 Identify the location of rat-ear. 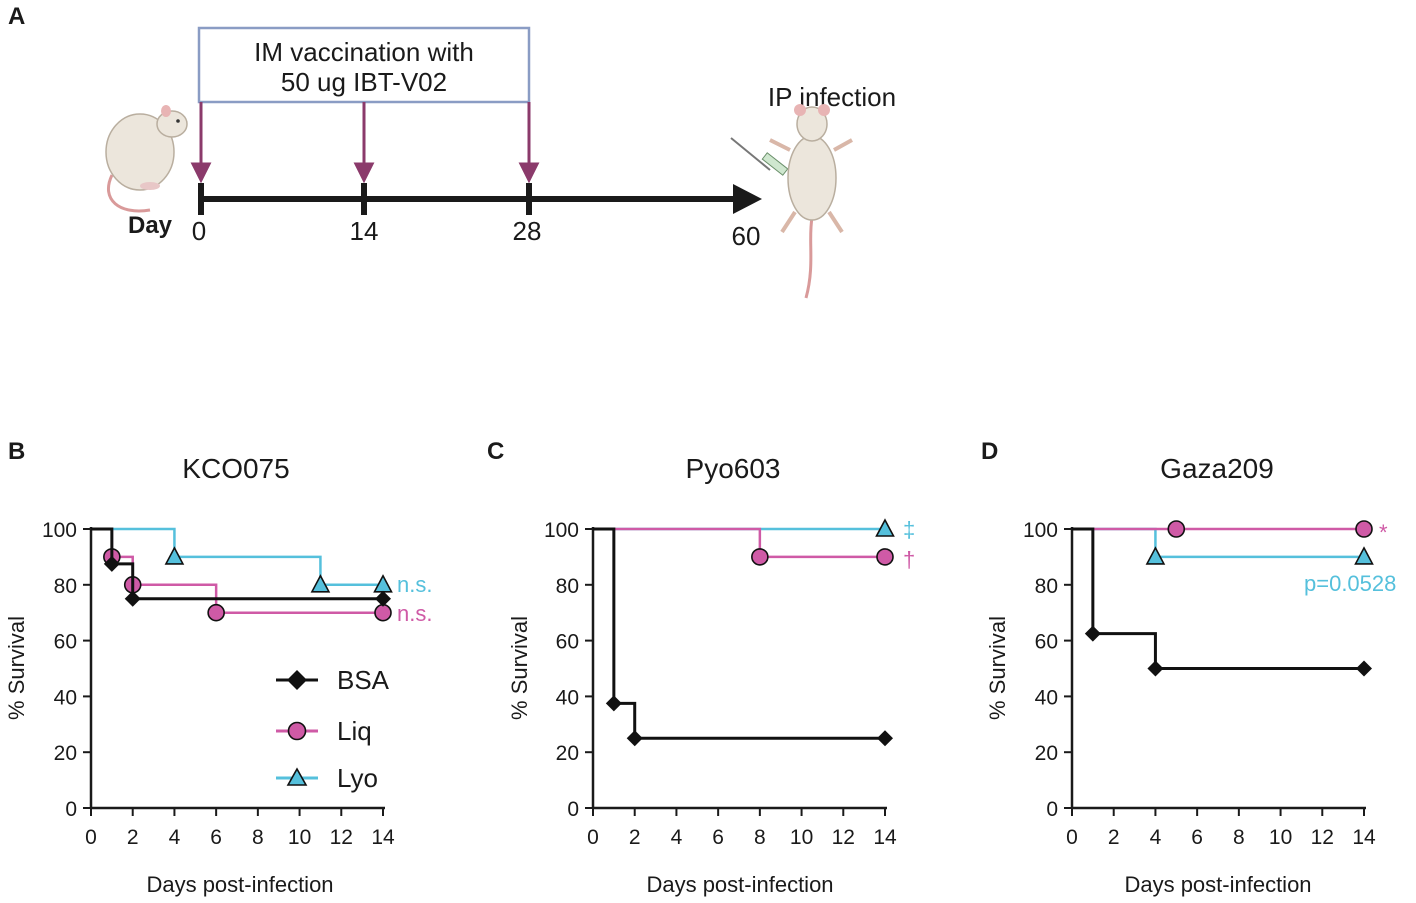
(166, 111).